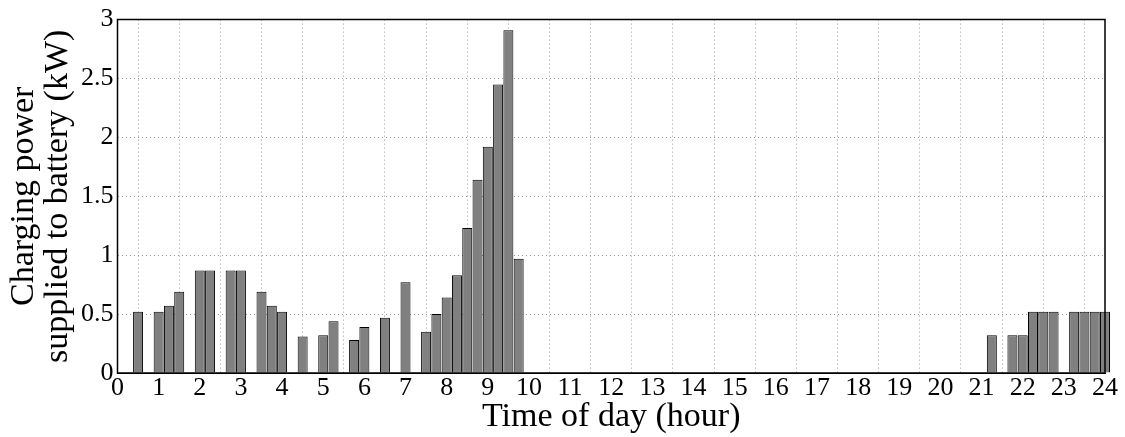 The height and width of the screenshot is (437, 1125). I want to click on x-tick-label: 23, so click(1063, 387).